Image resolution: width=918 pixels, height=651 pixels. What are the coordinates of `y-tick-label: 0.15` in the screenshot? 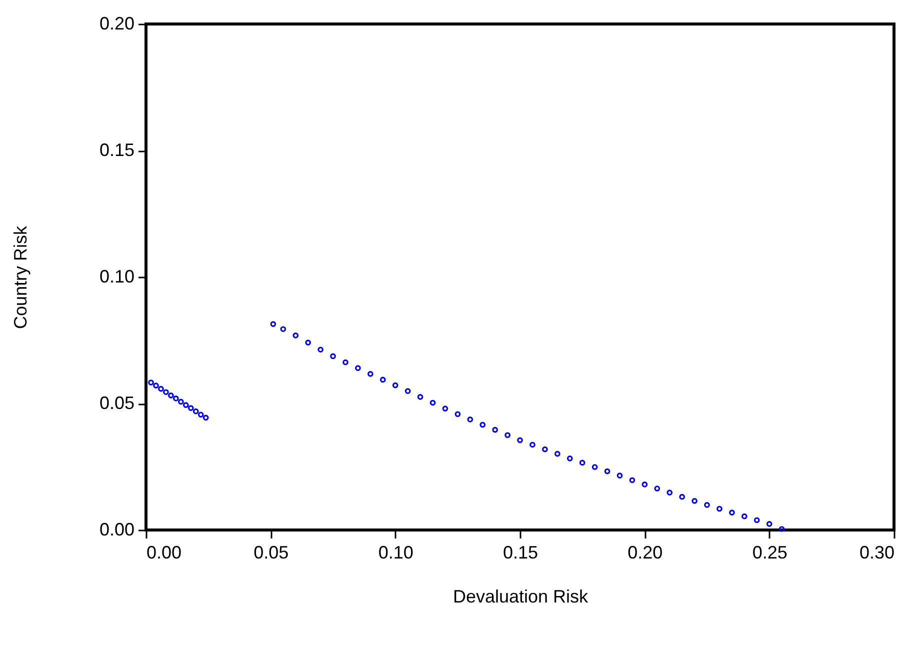 It's located at (116, 150).